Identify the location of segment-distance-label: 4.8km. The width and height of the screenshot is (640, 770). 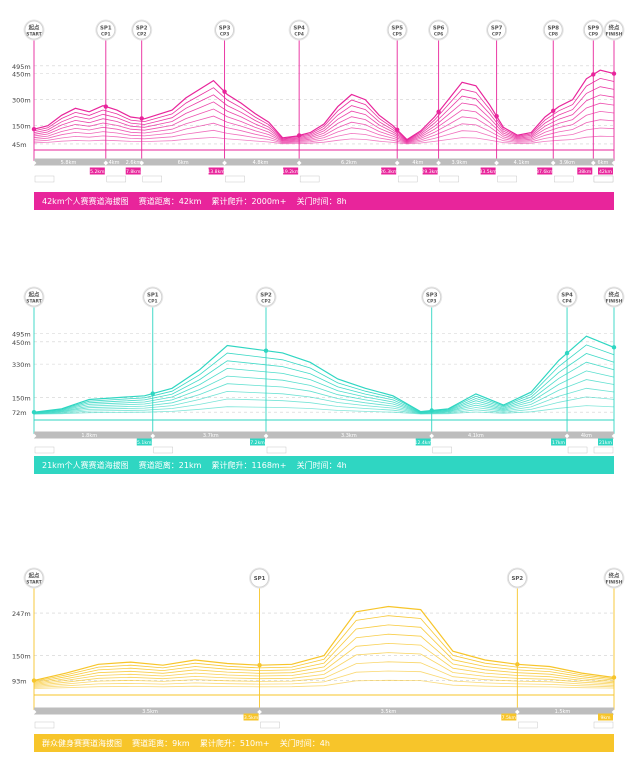
(261, 163).